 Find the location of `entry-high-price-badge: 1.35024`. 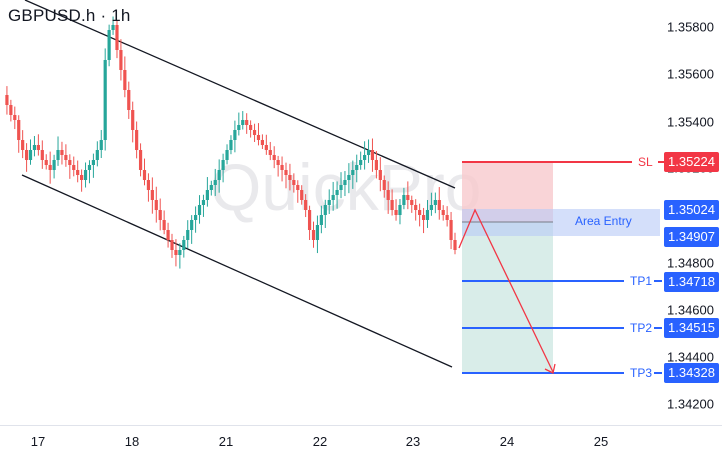

entry-high-price-badge: 1.35024 is located at coordinates (691, 210).